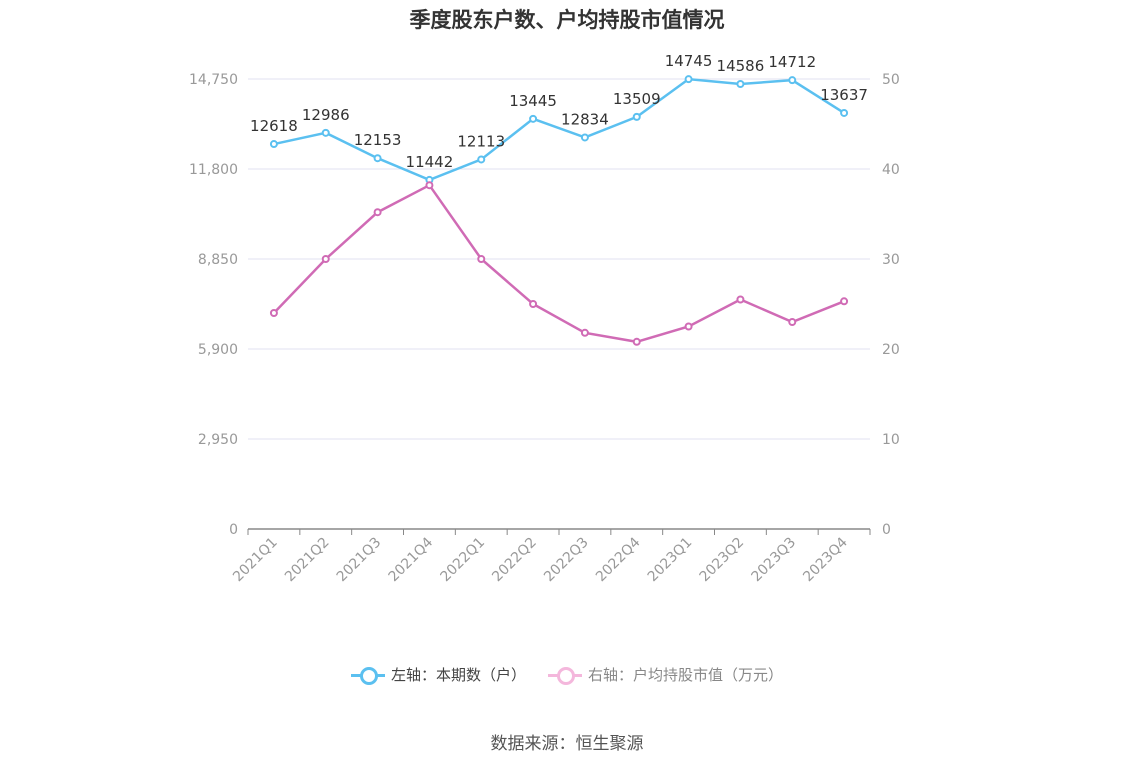 This screenshot has width=1134, height=766. Describe the element at coordinates (430, 162) in the screenshot. I see `data-label: 11442` at that location.